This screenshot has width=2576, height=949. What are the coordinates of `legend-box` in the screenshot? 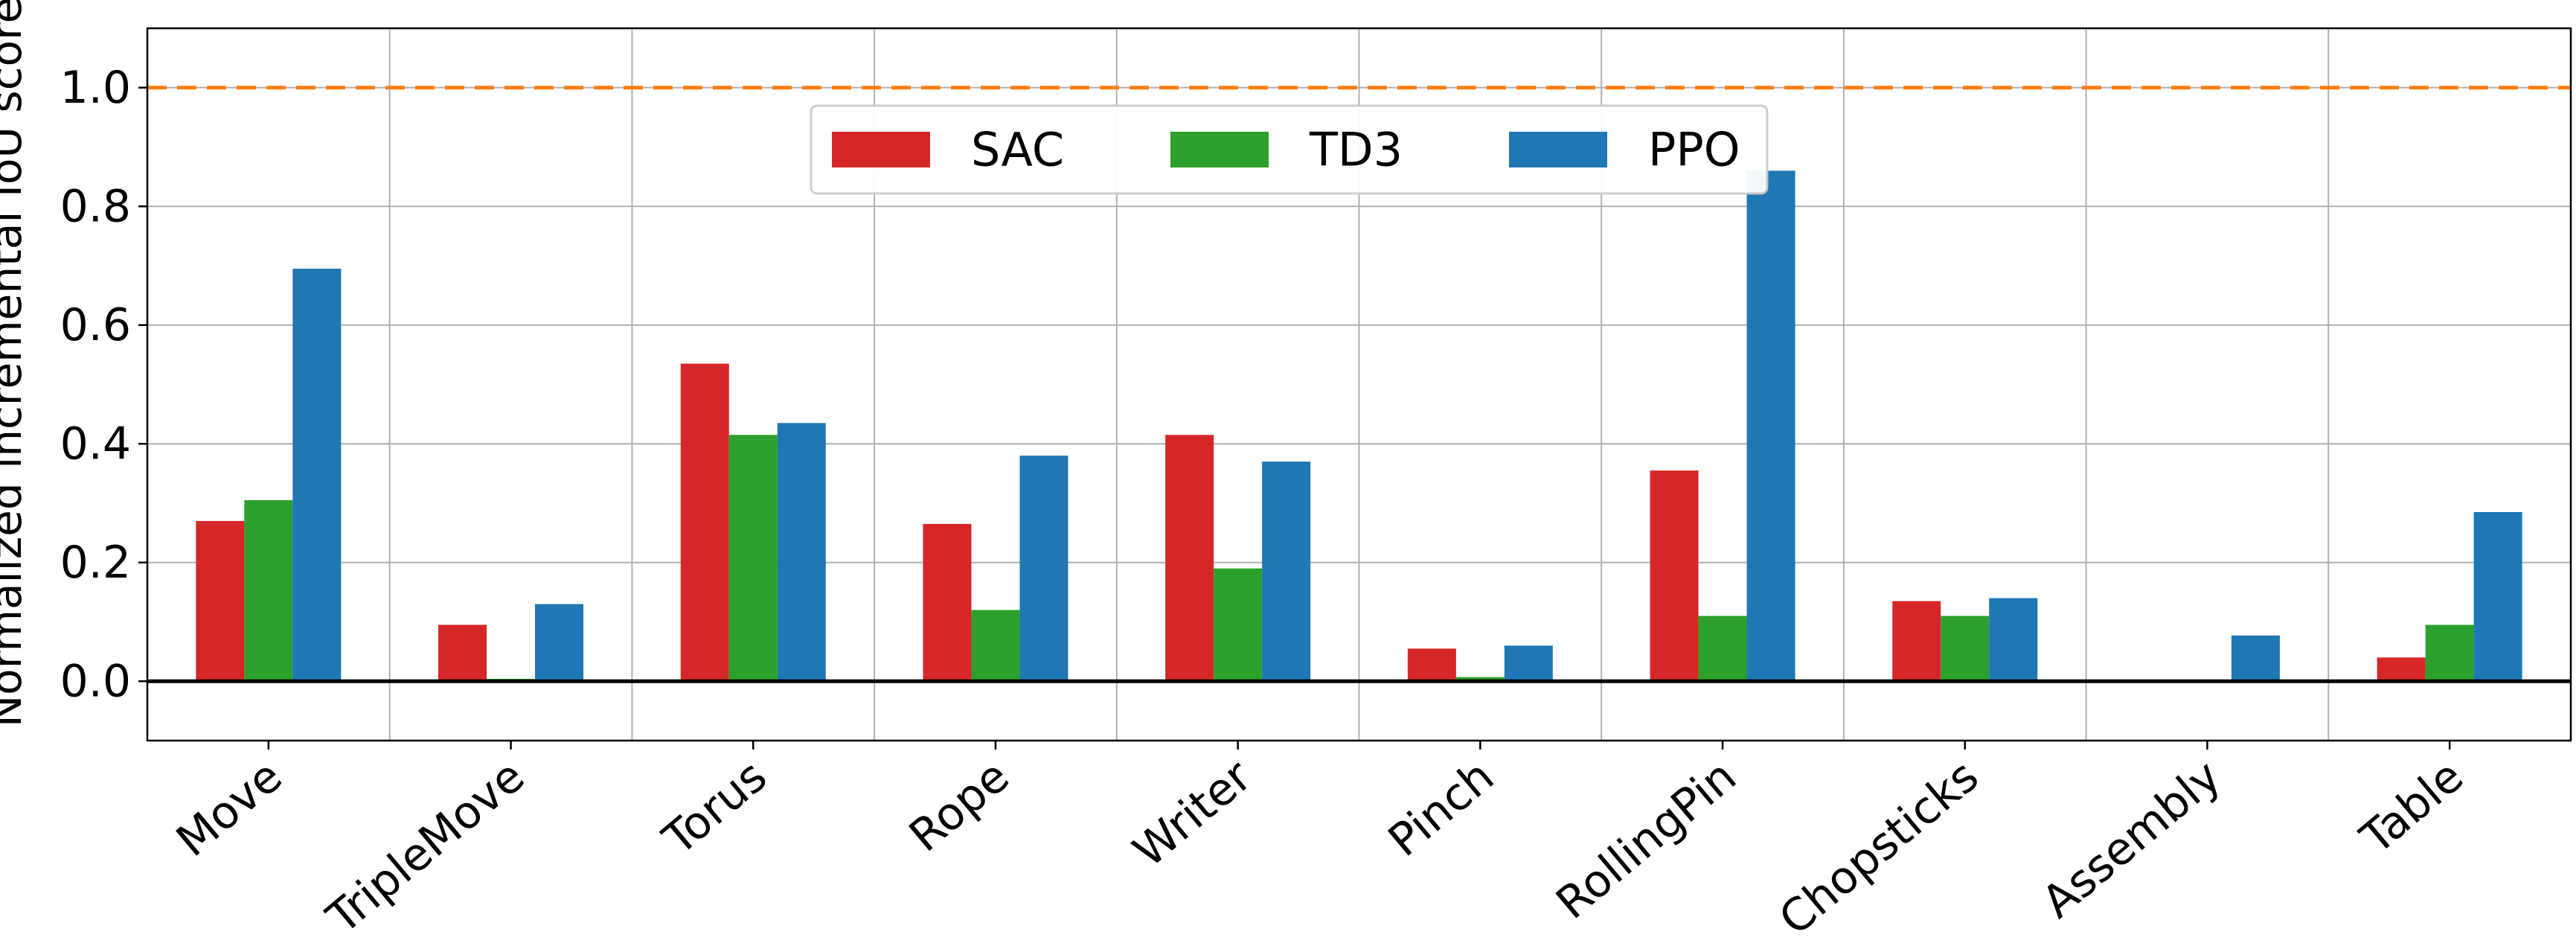 It's located at (1289, 149).